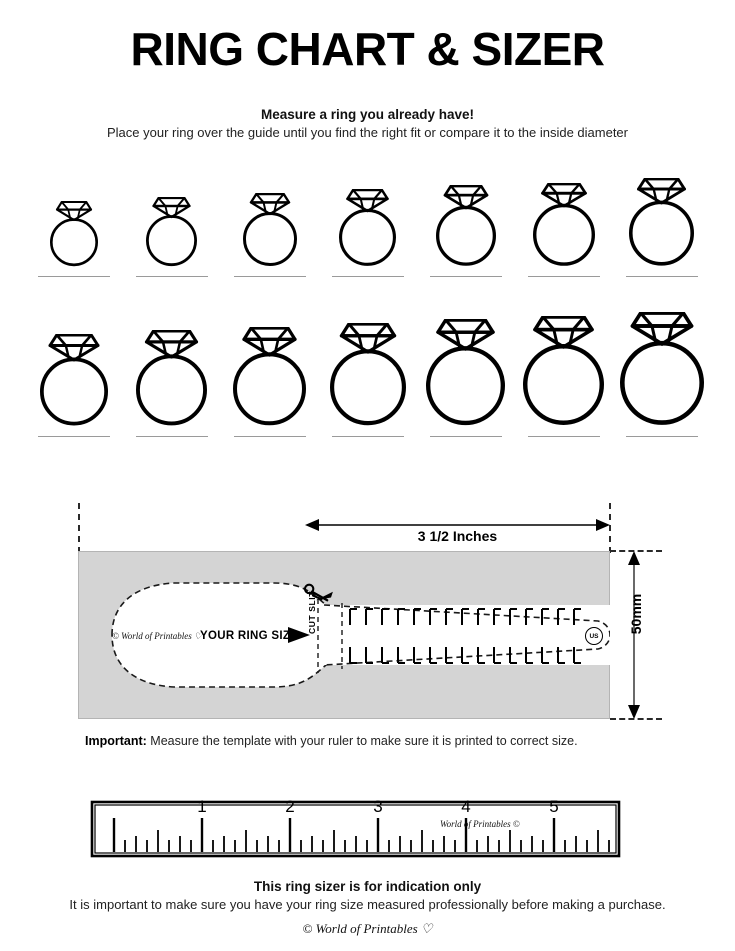 The width and height of the screenshot is (735, 951). What do you see at coordinates (594, 636) in the screenshot?
I see `us-standard-badge: US` at bounding box center [594, 636].